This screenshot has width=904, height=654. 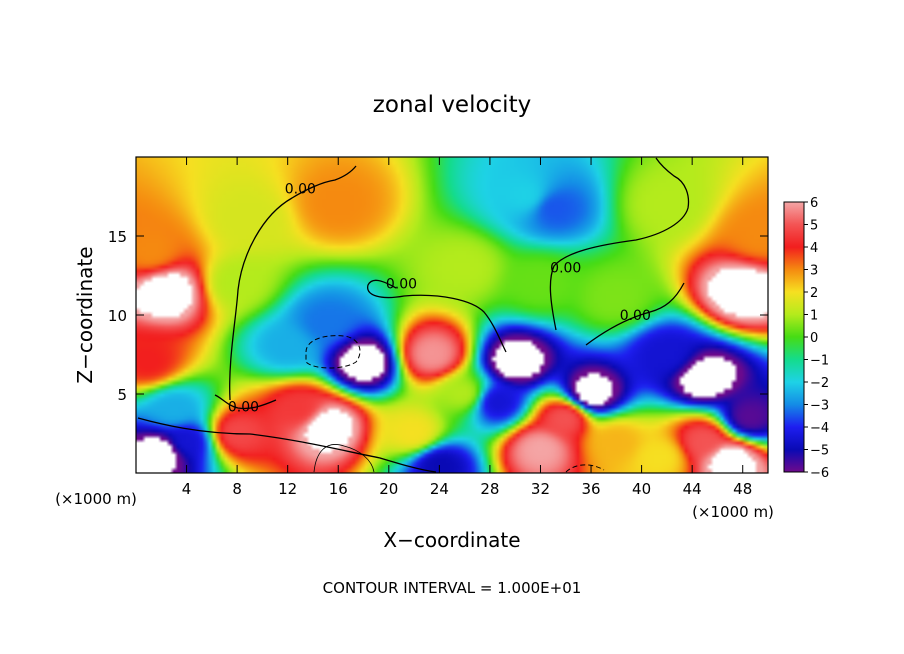 What do you see at coordinates (293, 283) in the screenshot?
I see `zero-contour-upper-left` at bounding box center [293, 283].